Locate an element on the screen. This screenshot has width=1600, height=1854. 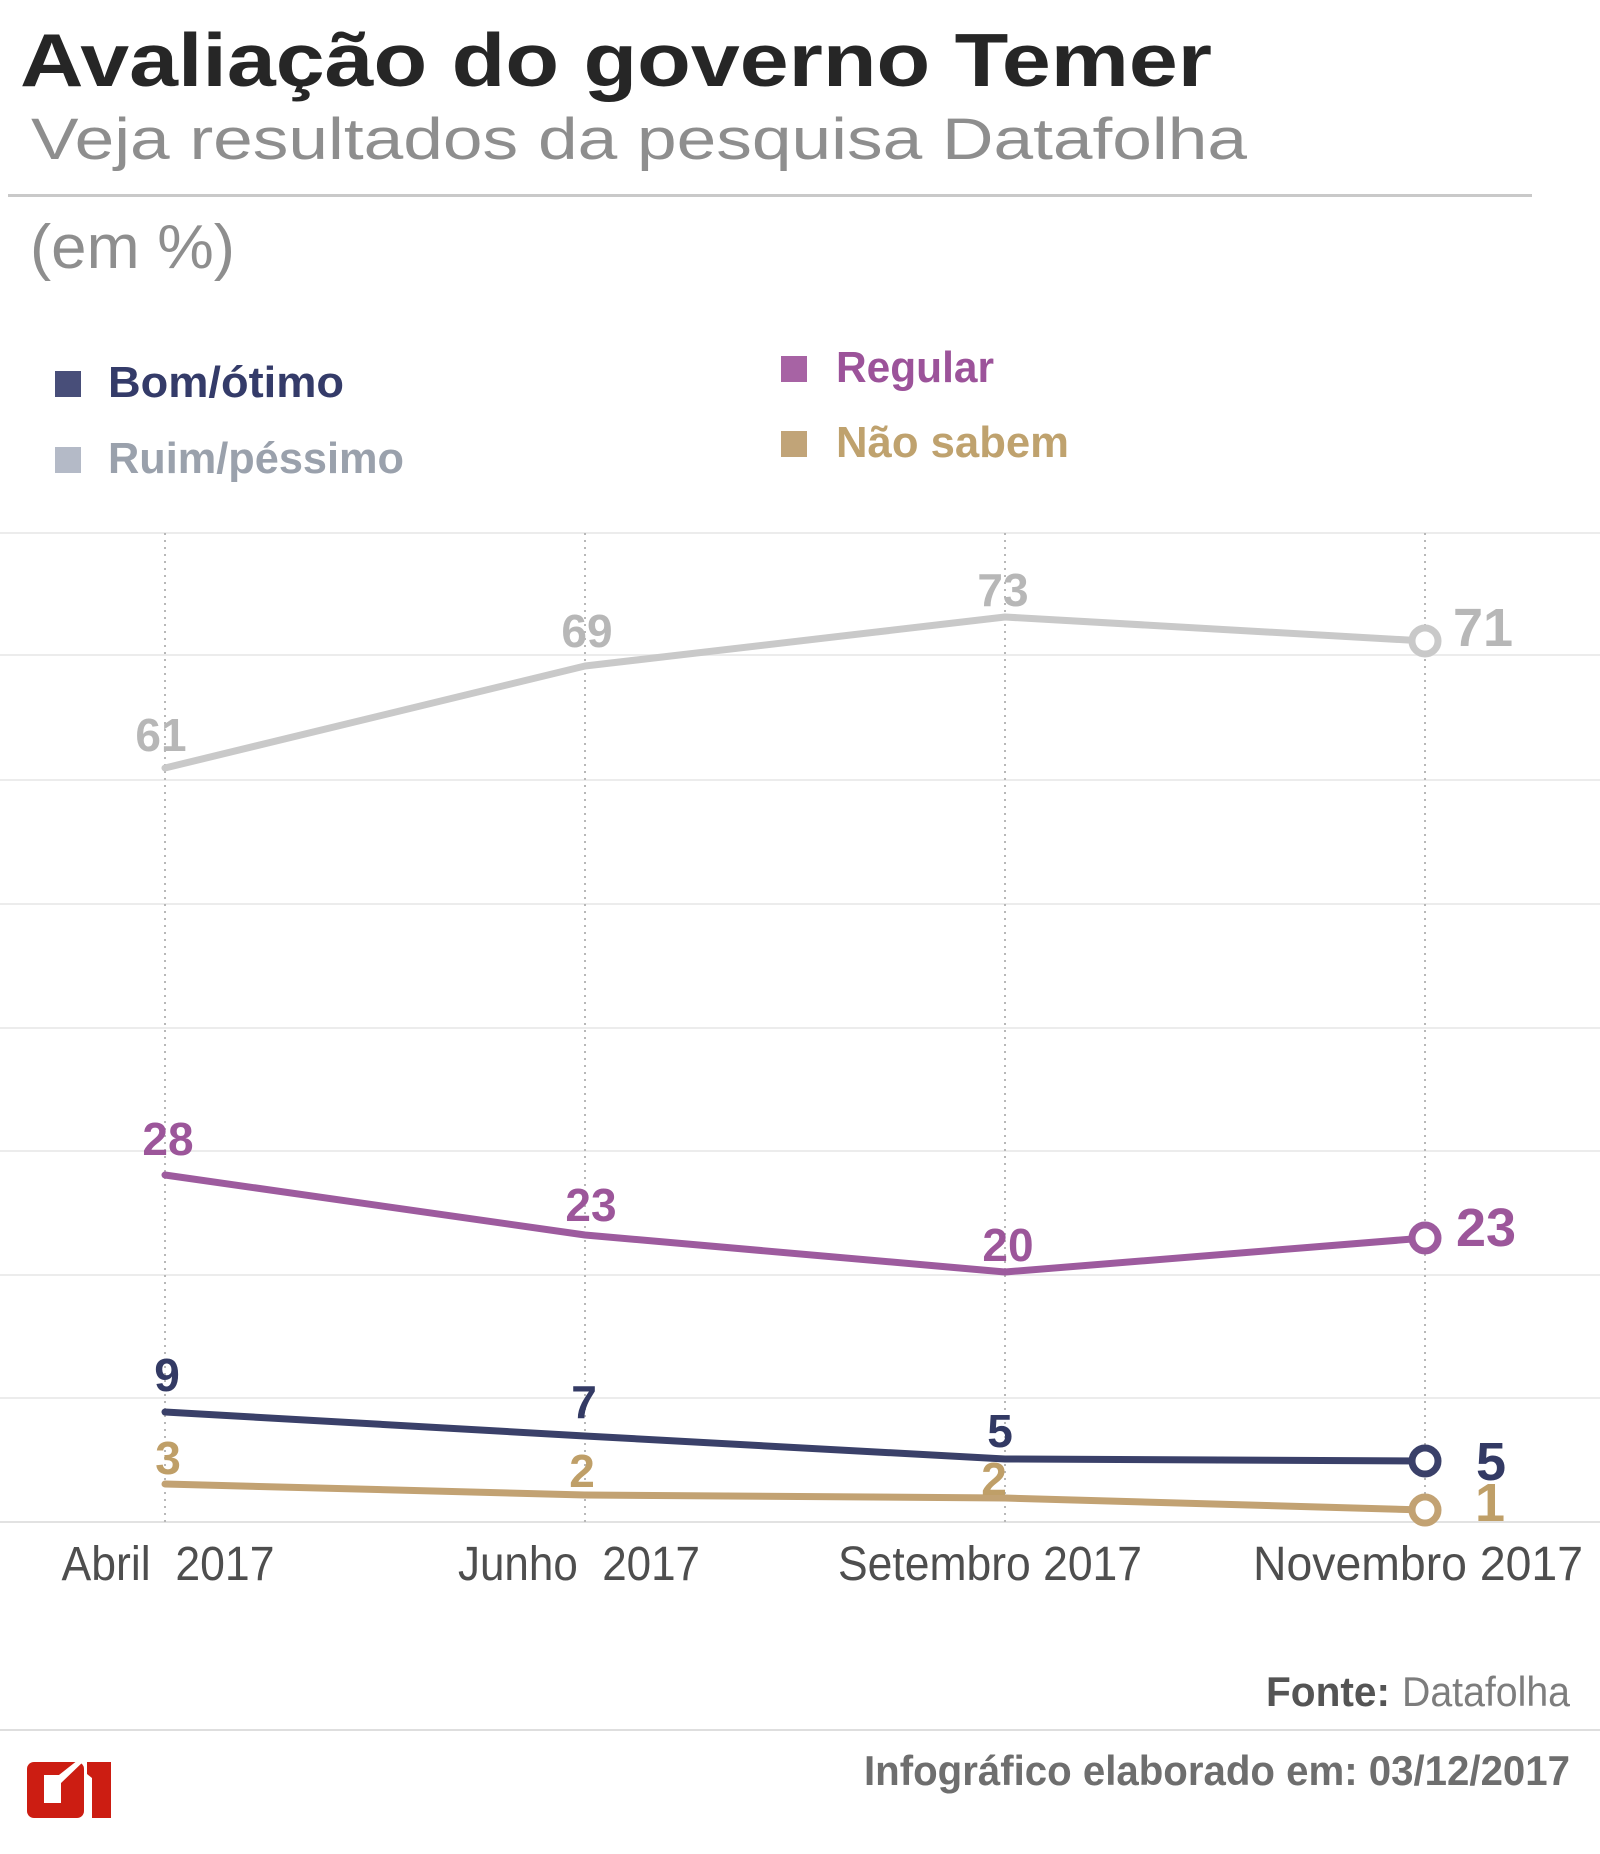
svg-text: 28 is located at coordinates (167, 1139).